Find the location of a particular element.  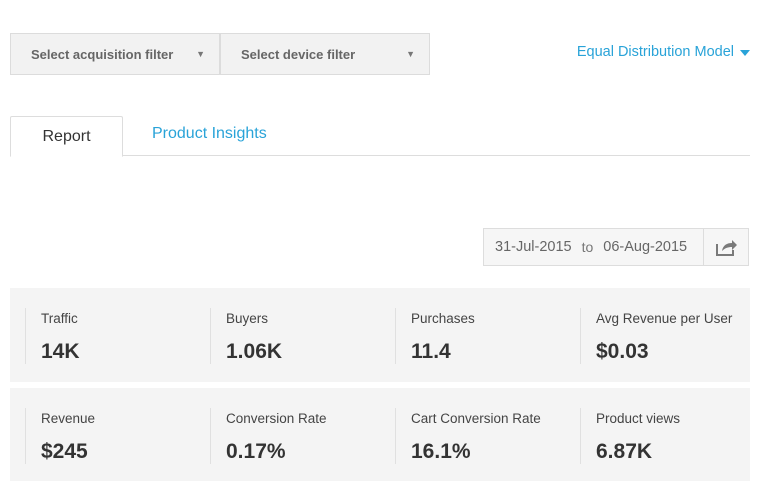

metric-card: Cart Conversion Rate 16.1% is located at coordinates (472, 434).